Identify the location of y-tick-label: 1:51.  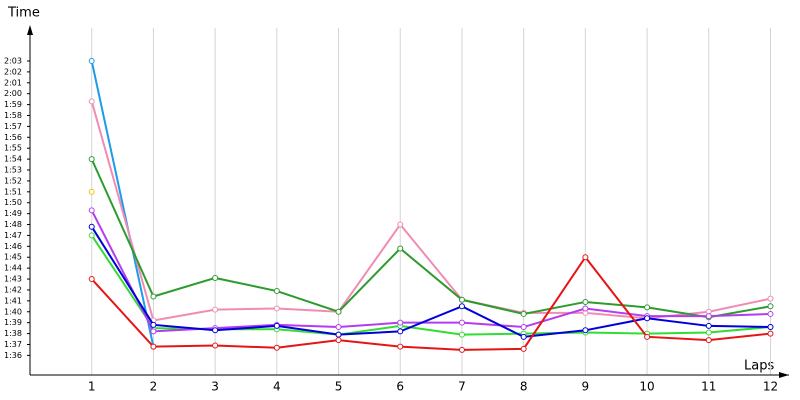
(13, 191).